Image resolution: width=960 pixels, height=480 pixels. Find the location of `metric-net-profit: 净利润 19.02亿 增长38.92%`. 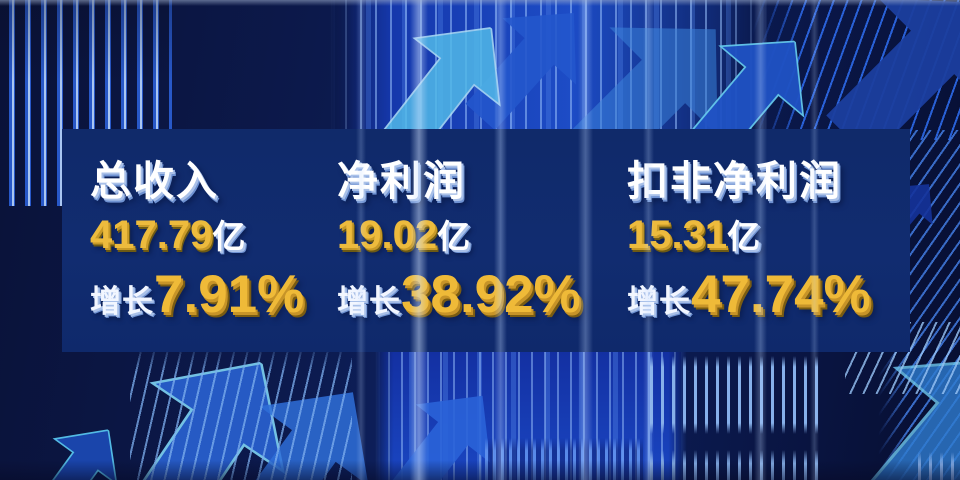

metric-net-profit: 净利润 19.02亿 增长38.92% is located at coordinates (459, 247).